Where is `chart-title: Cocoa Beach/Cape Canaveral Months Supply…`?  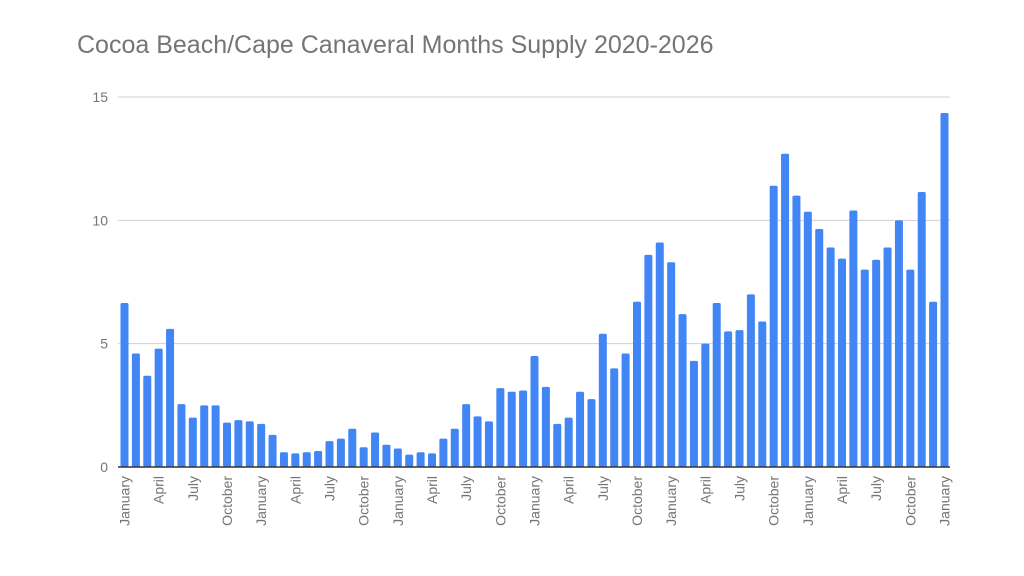 chart-title: Cocoa Beach/Cape Canaveral Months Supply… is located at coordinates (395, 45).